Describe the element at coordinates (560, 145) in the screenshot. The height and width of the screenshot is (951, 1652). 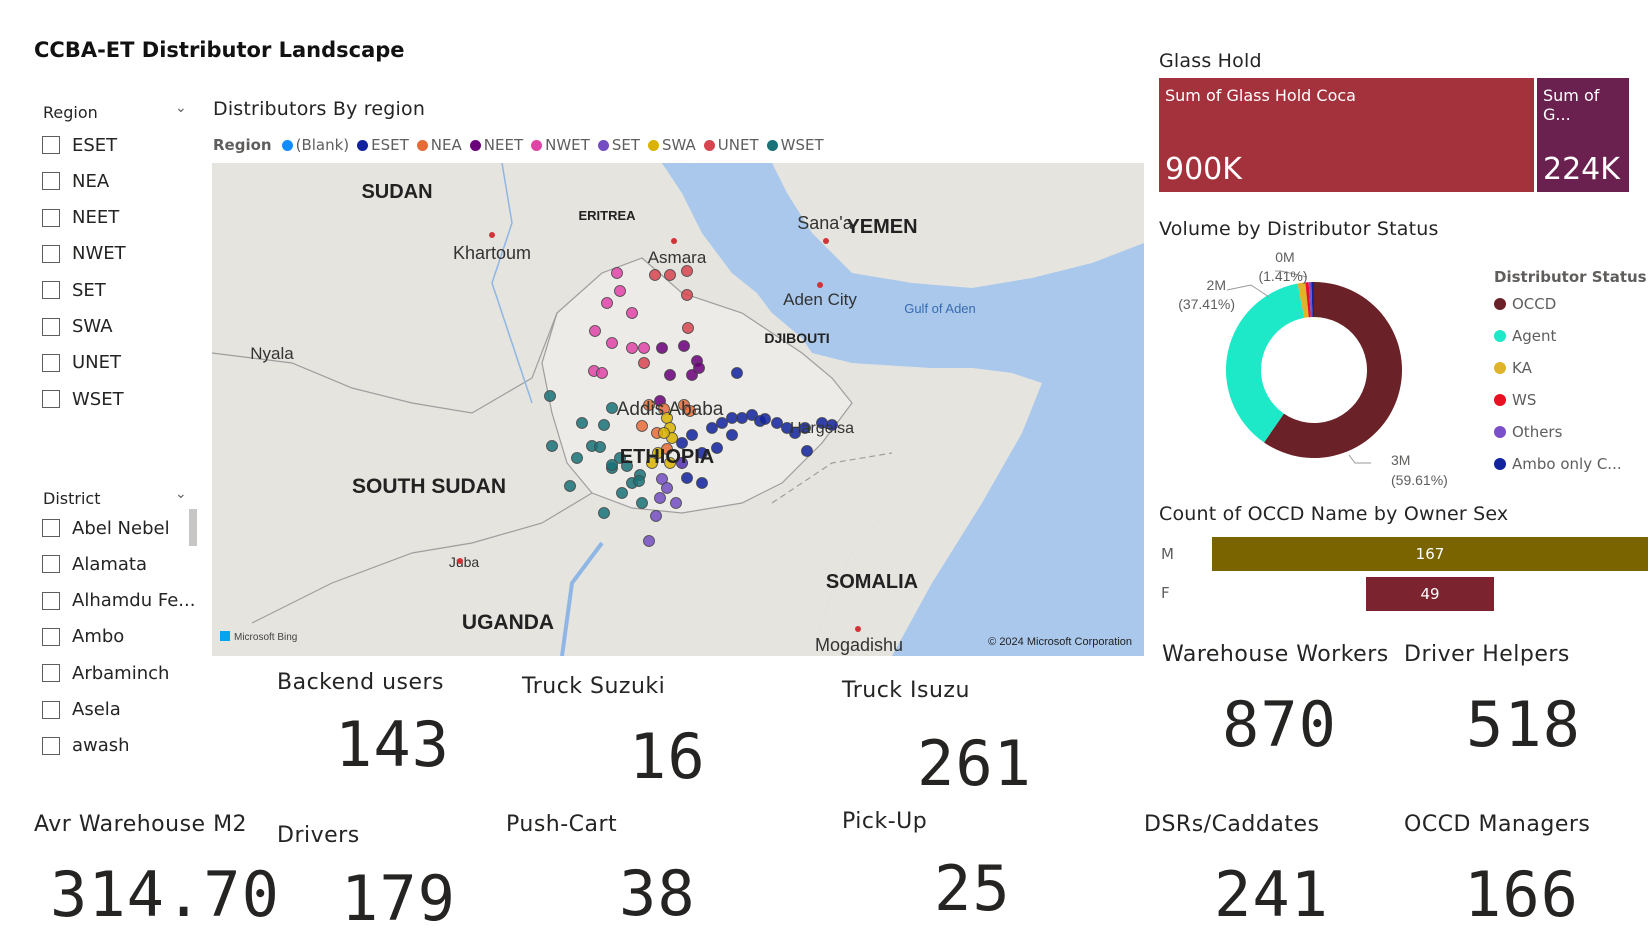
I see `map-legend-entry: NWET` at that location.